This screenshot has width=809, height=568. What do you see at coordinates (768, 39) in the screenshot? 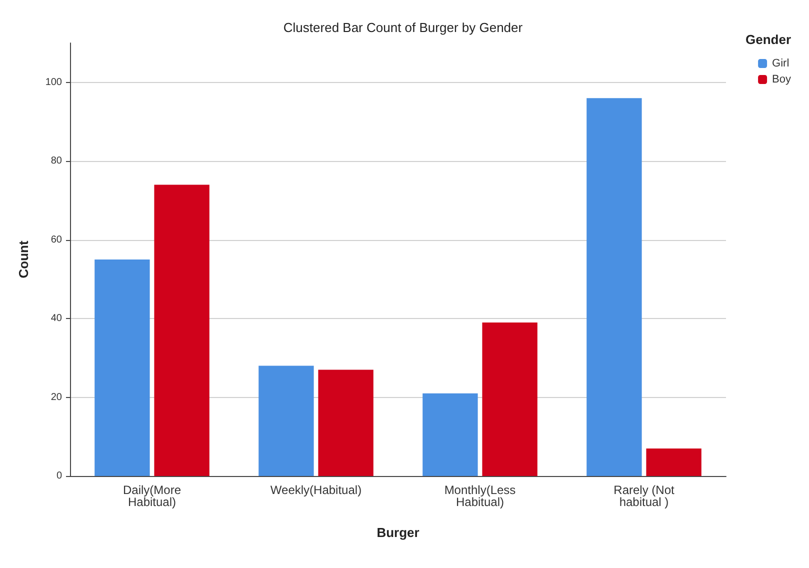
I see `legend-title: Gender` at bounding box center [768, 39].